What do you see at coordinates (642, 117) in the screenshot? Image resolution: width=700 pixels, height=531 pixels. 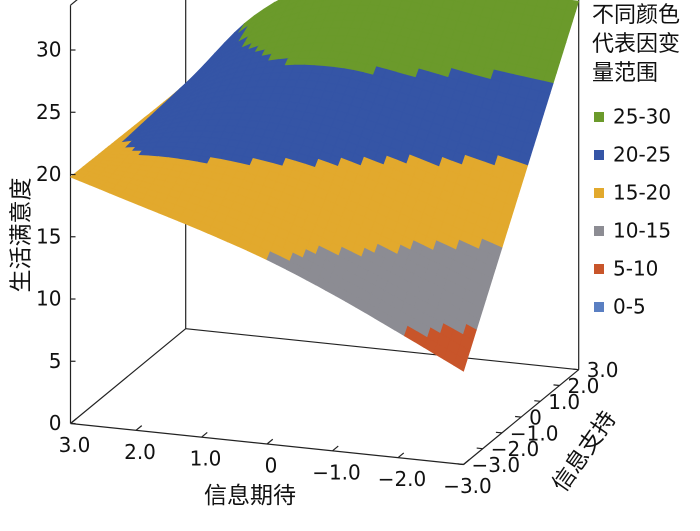 I see `legend-label: 25-30` at bounding box center [642, 117].